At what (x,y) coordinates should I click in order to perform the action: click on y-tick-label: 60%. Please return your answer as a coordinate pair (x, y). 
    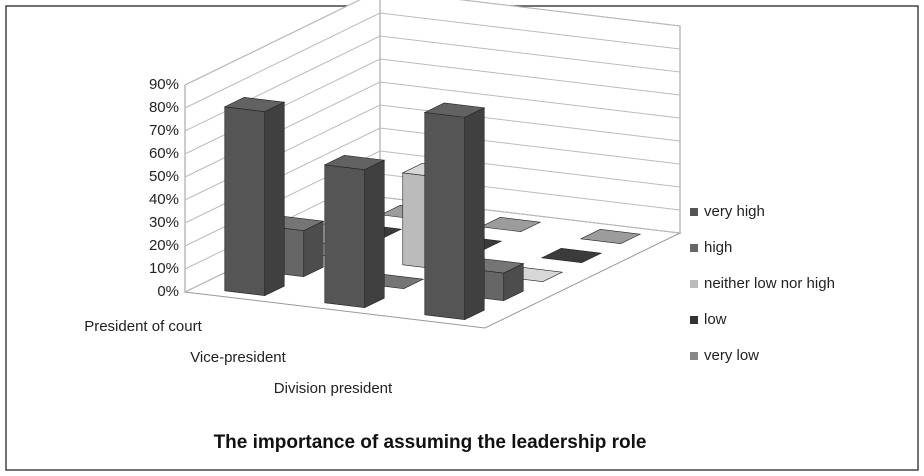
    Looking at the image, I should click on (164, 153).